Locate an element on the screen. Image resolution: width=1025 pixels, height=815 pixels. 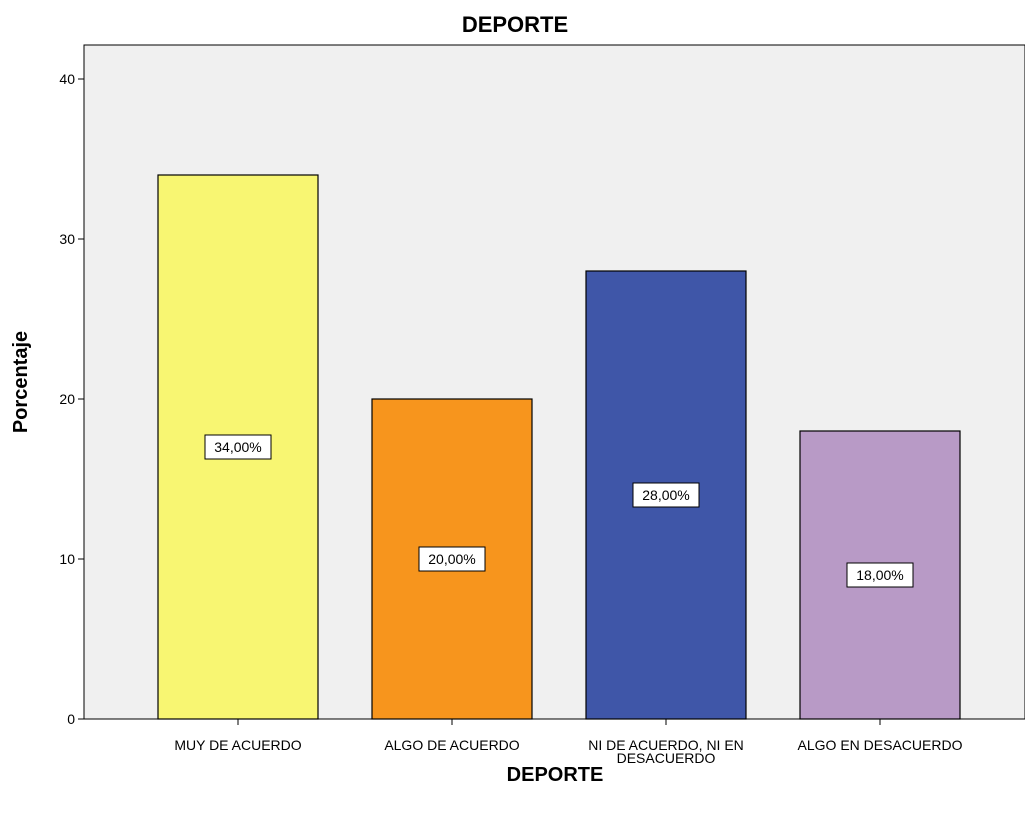
x-tick-label: ALGO EN DESACUERDO is located at coordinates (880, 745).